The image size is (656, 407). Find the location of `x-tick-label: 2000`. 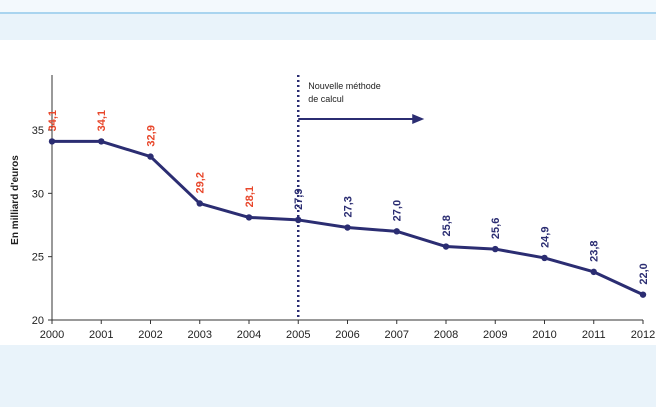

x-tick-label: 2000 is located at coordinates (52, 335).